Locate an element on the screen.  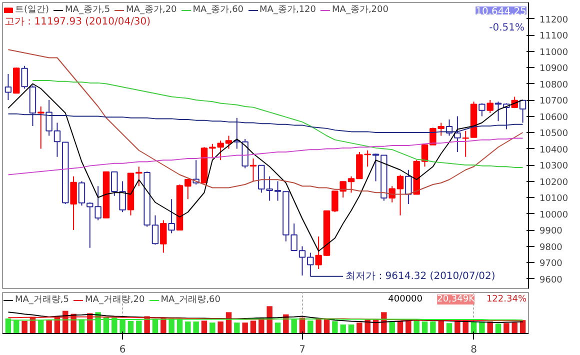
annotation: 최저가 : 9614.32 (2010/07/02) is located at coordinates (421, 276).